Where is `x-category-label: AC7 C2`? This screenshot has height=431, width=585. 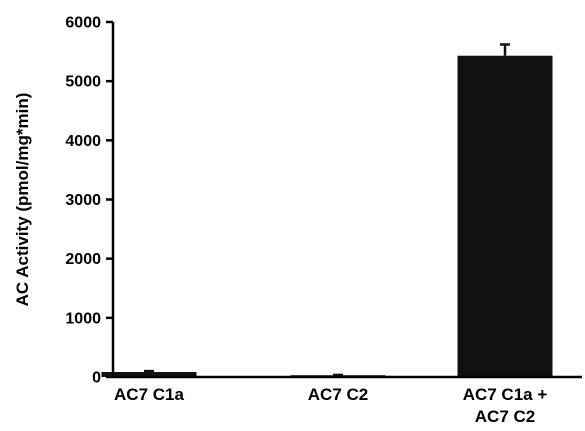 x-category-label: AC7 C2 is located at coordinates (338, 394).